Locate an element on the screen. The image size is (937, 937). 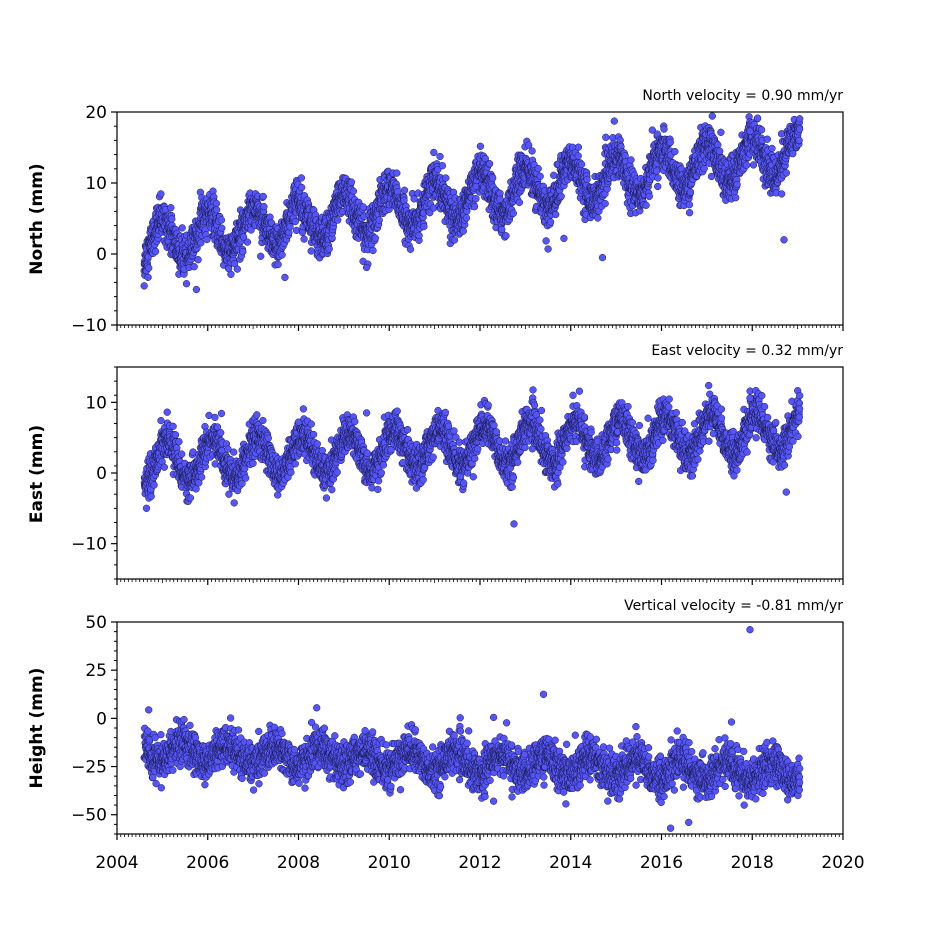
y-tick-label: 0 is located at coordinates (101, 255).